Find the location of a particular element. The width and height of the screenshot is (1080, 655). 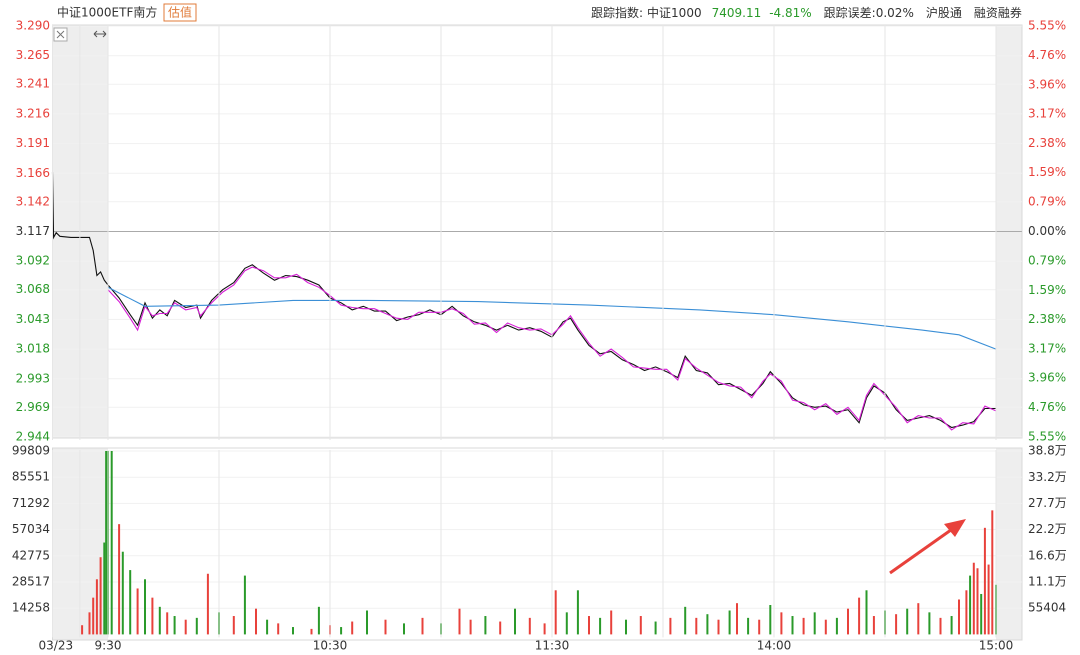

y-tick-label: 3.142 is located at coordinates (33, 201).